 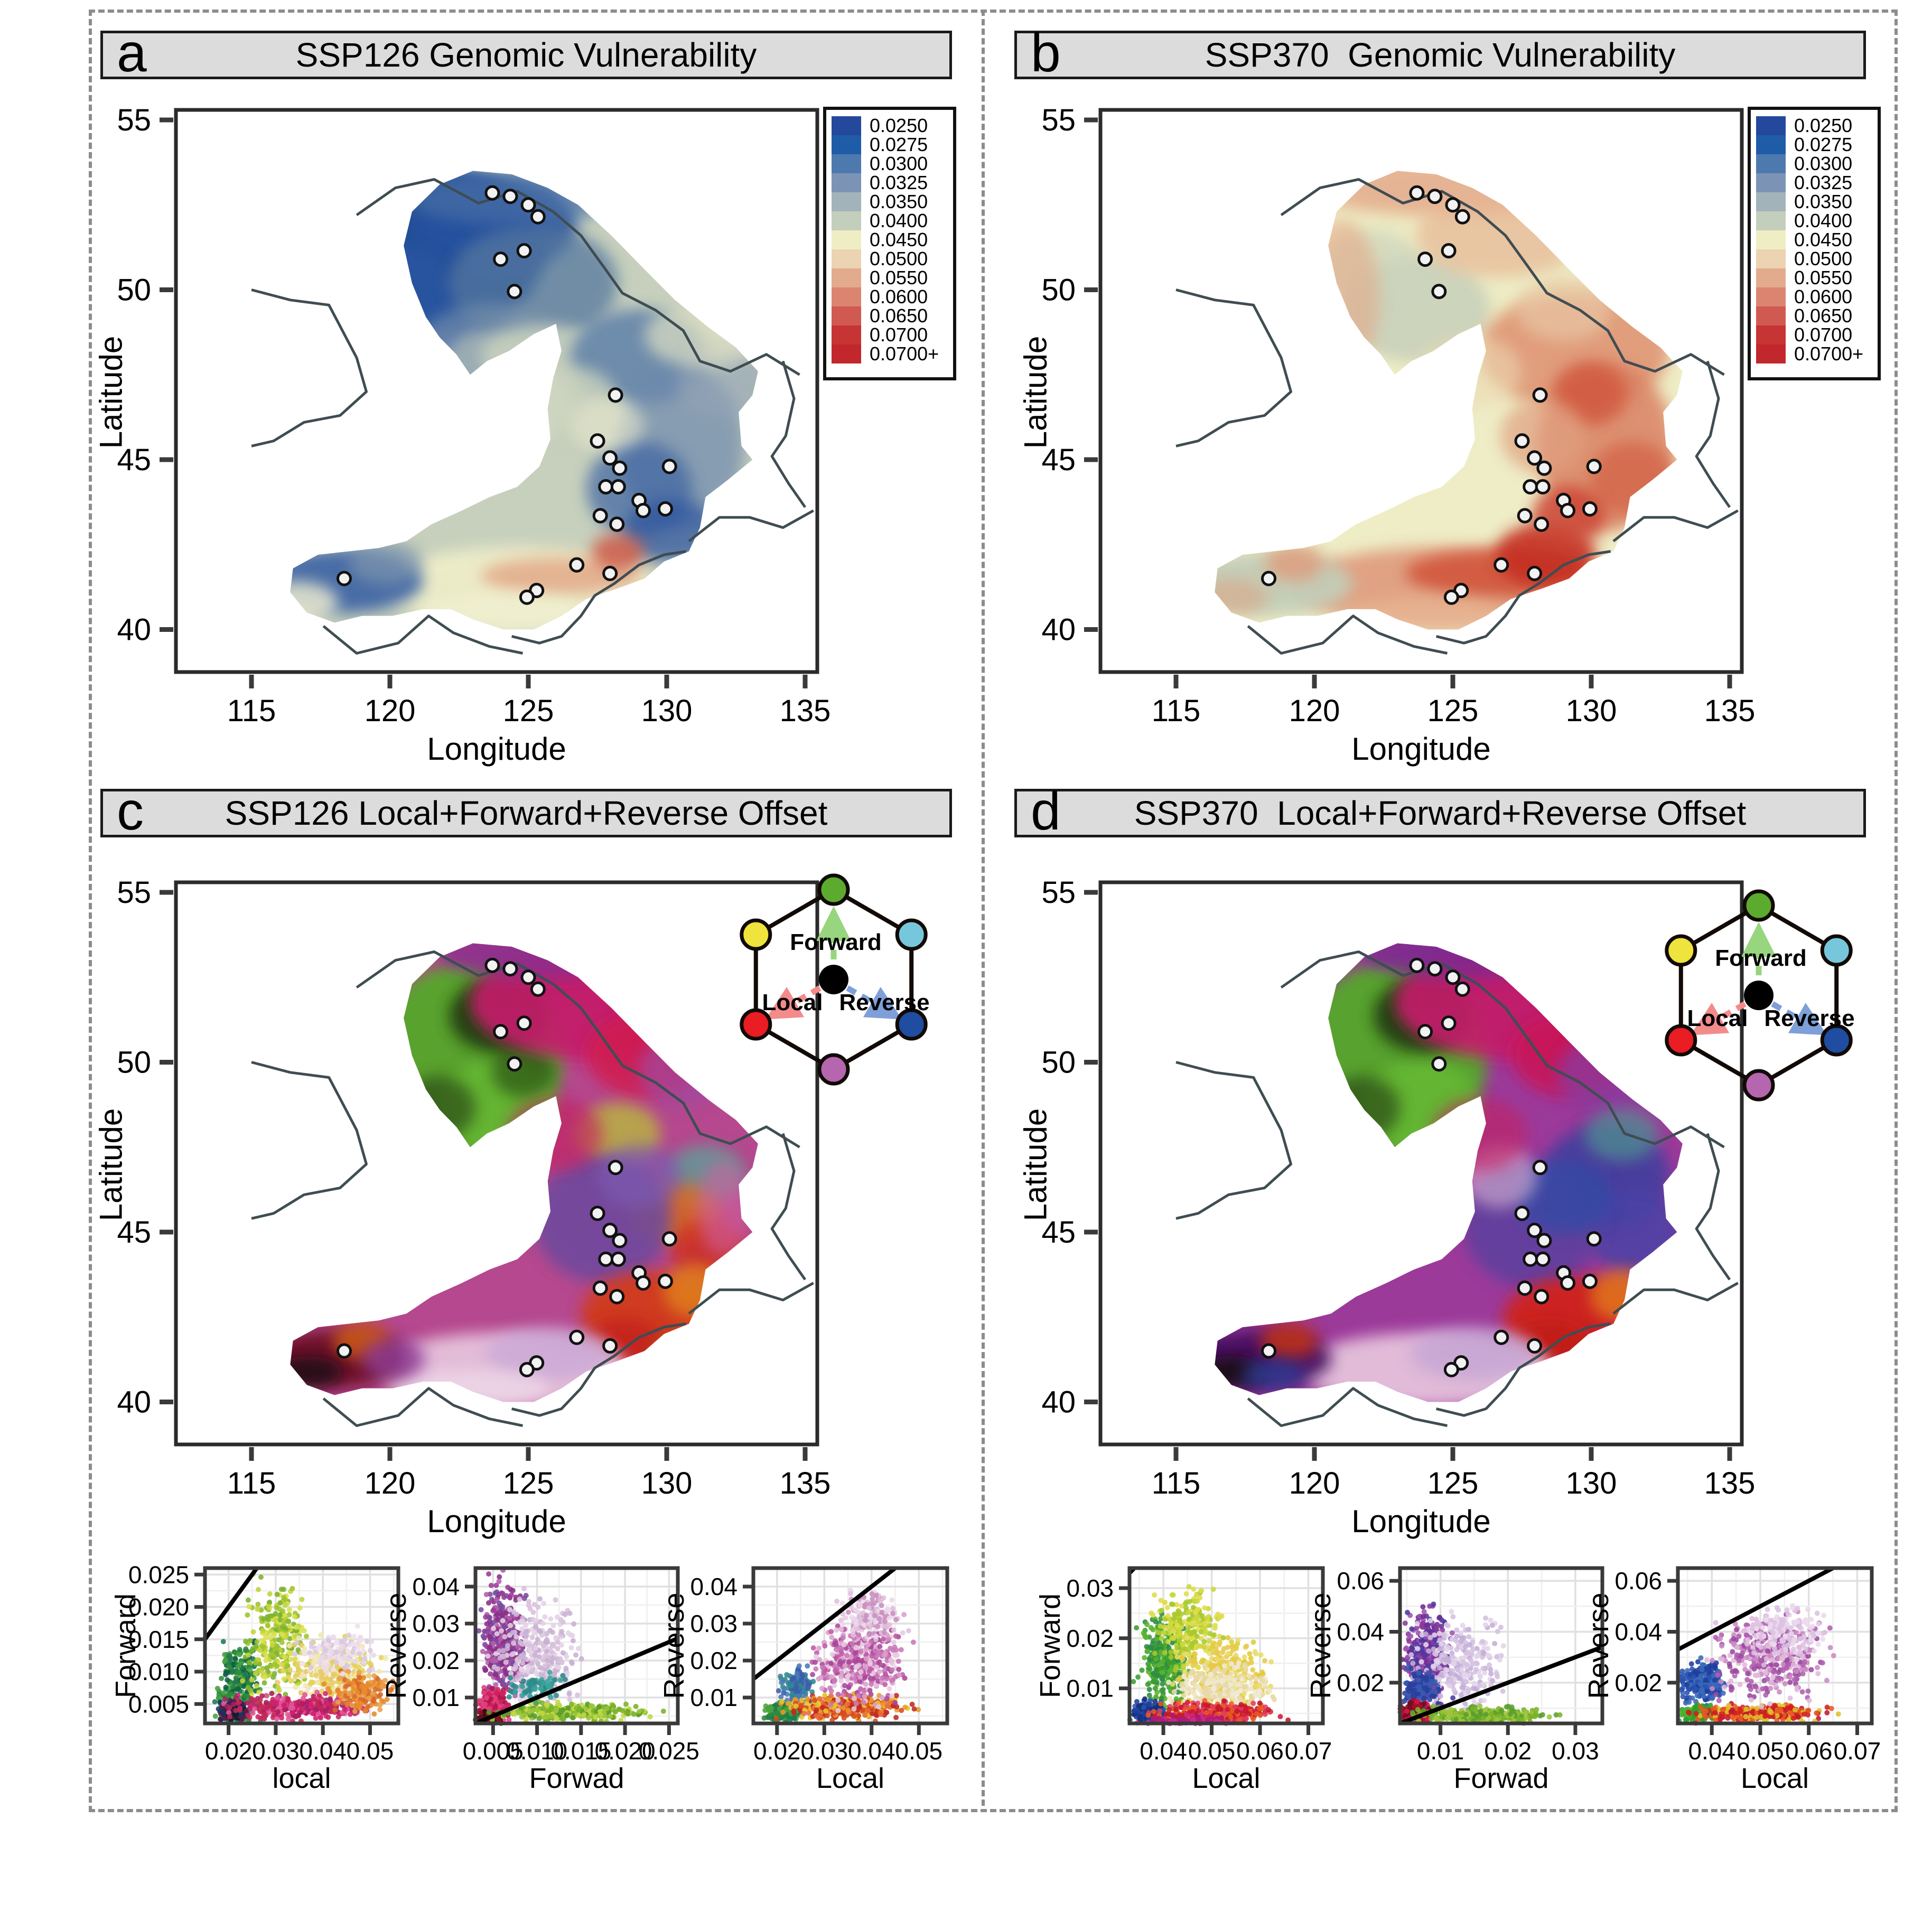 What do you see at coordinates (1836, 950) in the screenshot?
I see `upper-right-vertex-dot` at bounding box center [1836, 950].